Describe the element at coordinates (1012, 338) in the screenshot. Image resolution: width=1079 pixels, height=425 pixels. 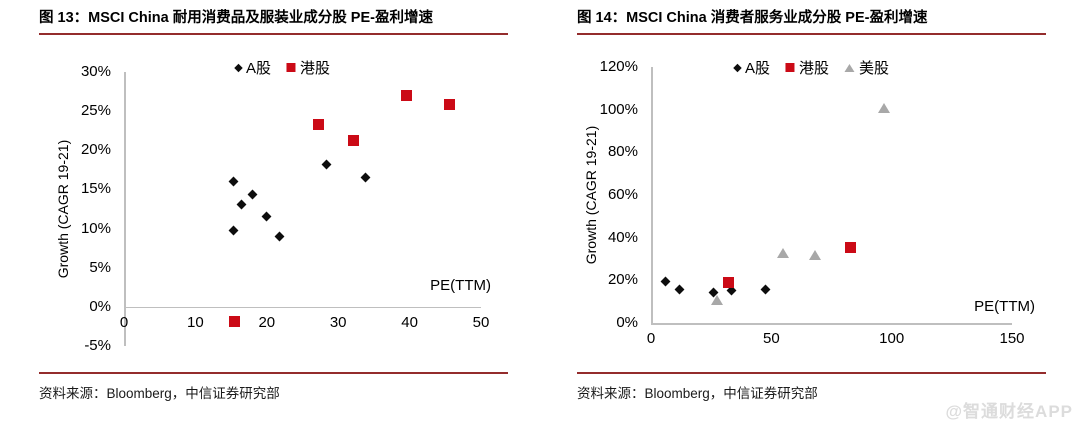
I see `x-tick-label: 150` at that location.